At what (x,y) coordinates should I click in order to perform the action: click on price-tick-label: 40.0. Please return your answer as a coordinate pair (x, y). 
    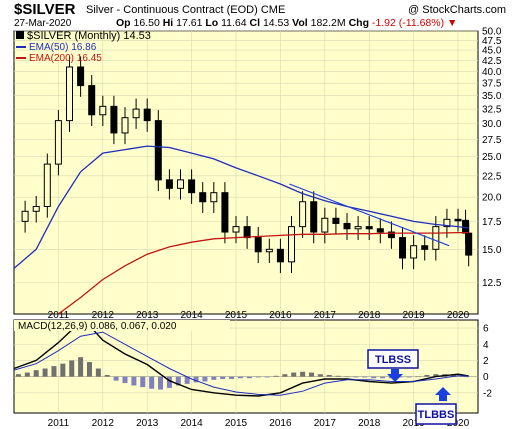
    Looking at the image, I should click on (492, 72).